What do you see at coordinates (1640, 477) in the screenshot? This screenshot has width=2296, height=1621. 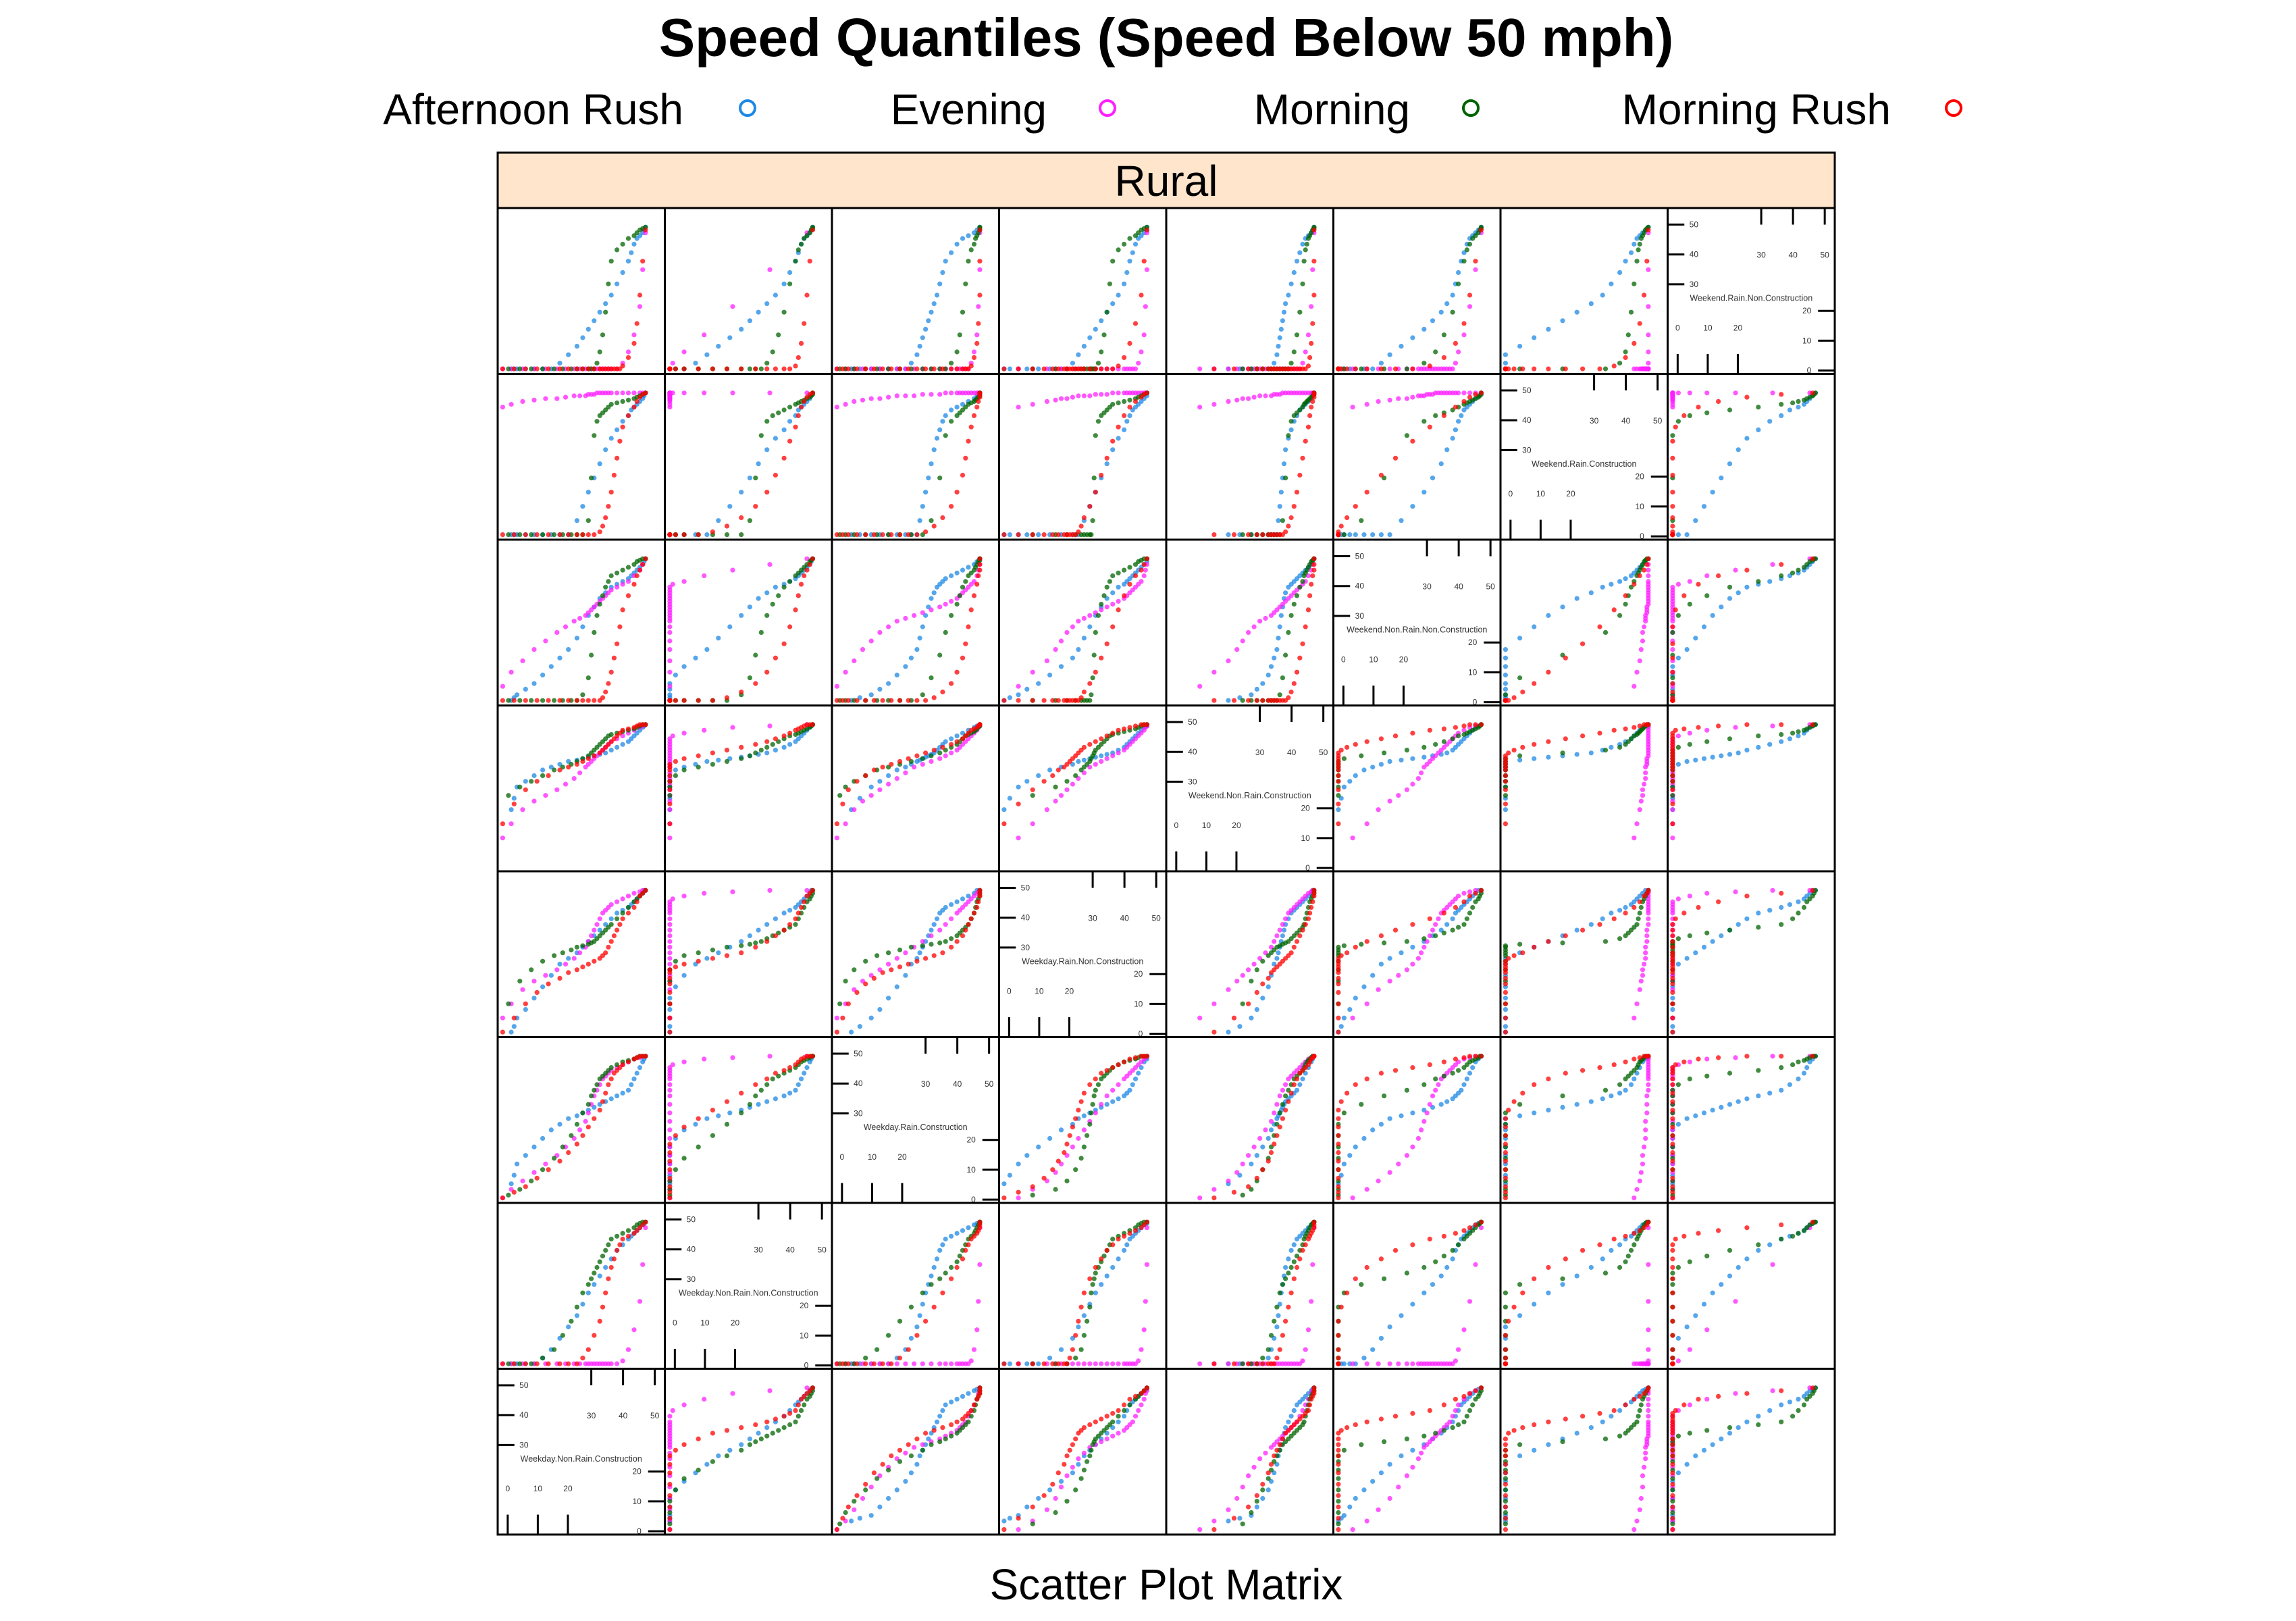 I see `diag-tick-label: 20` at bounding box center [1640, 477].